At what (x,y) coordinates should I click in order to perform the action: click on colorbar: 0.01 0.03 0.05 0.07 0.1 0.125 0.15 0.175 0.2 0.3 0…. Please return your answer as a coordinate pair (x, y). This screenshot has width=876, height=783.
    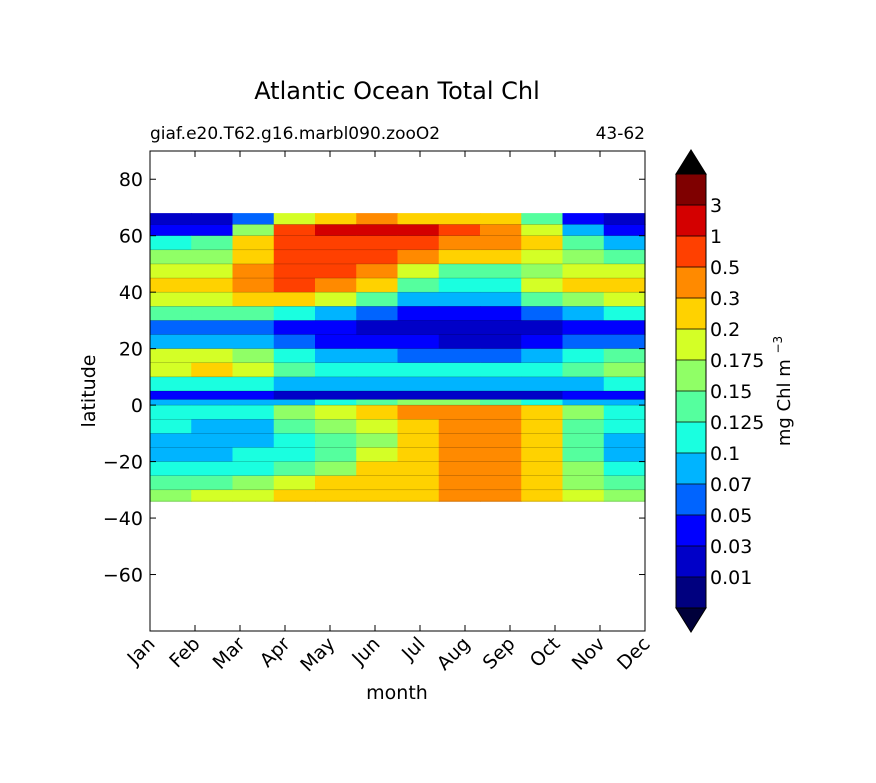
    Looking at the image, I should click on (719, 391).